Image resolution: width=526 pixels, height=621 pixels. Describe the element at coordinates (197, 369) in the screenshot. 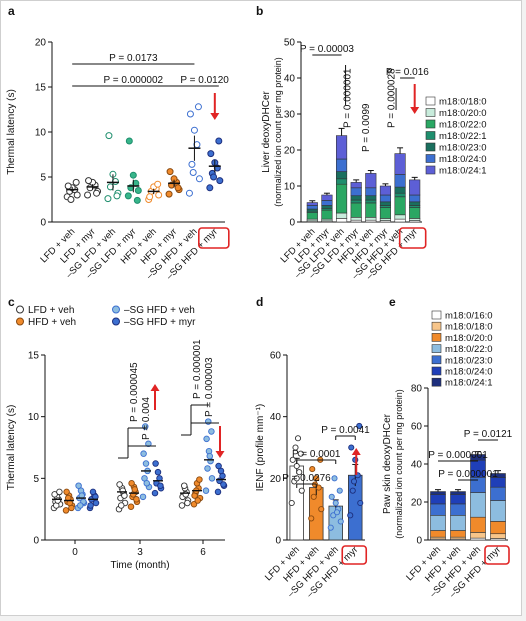

I see `panel-c-pvalue-vertical: P = 0.000001` at that location.